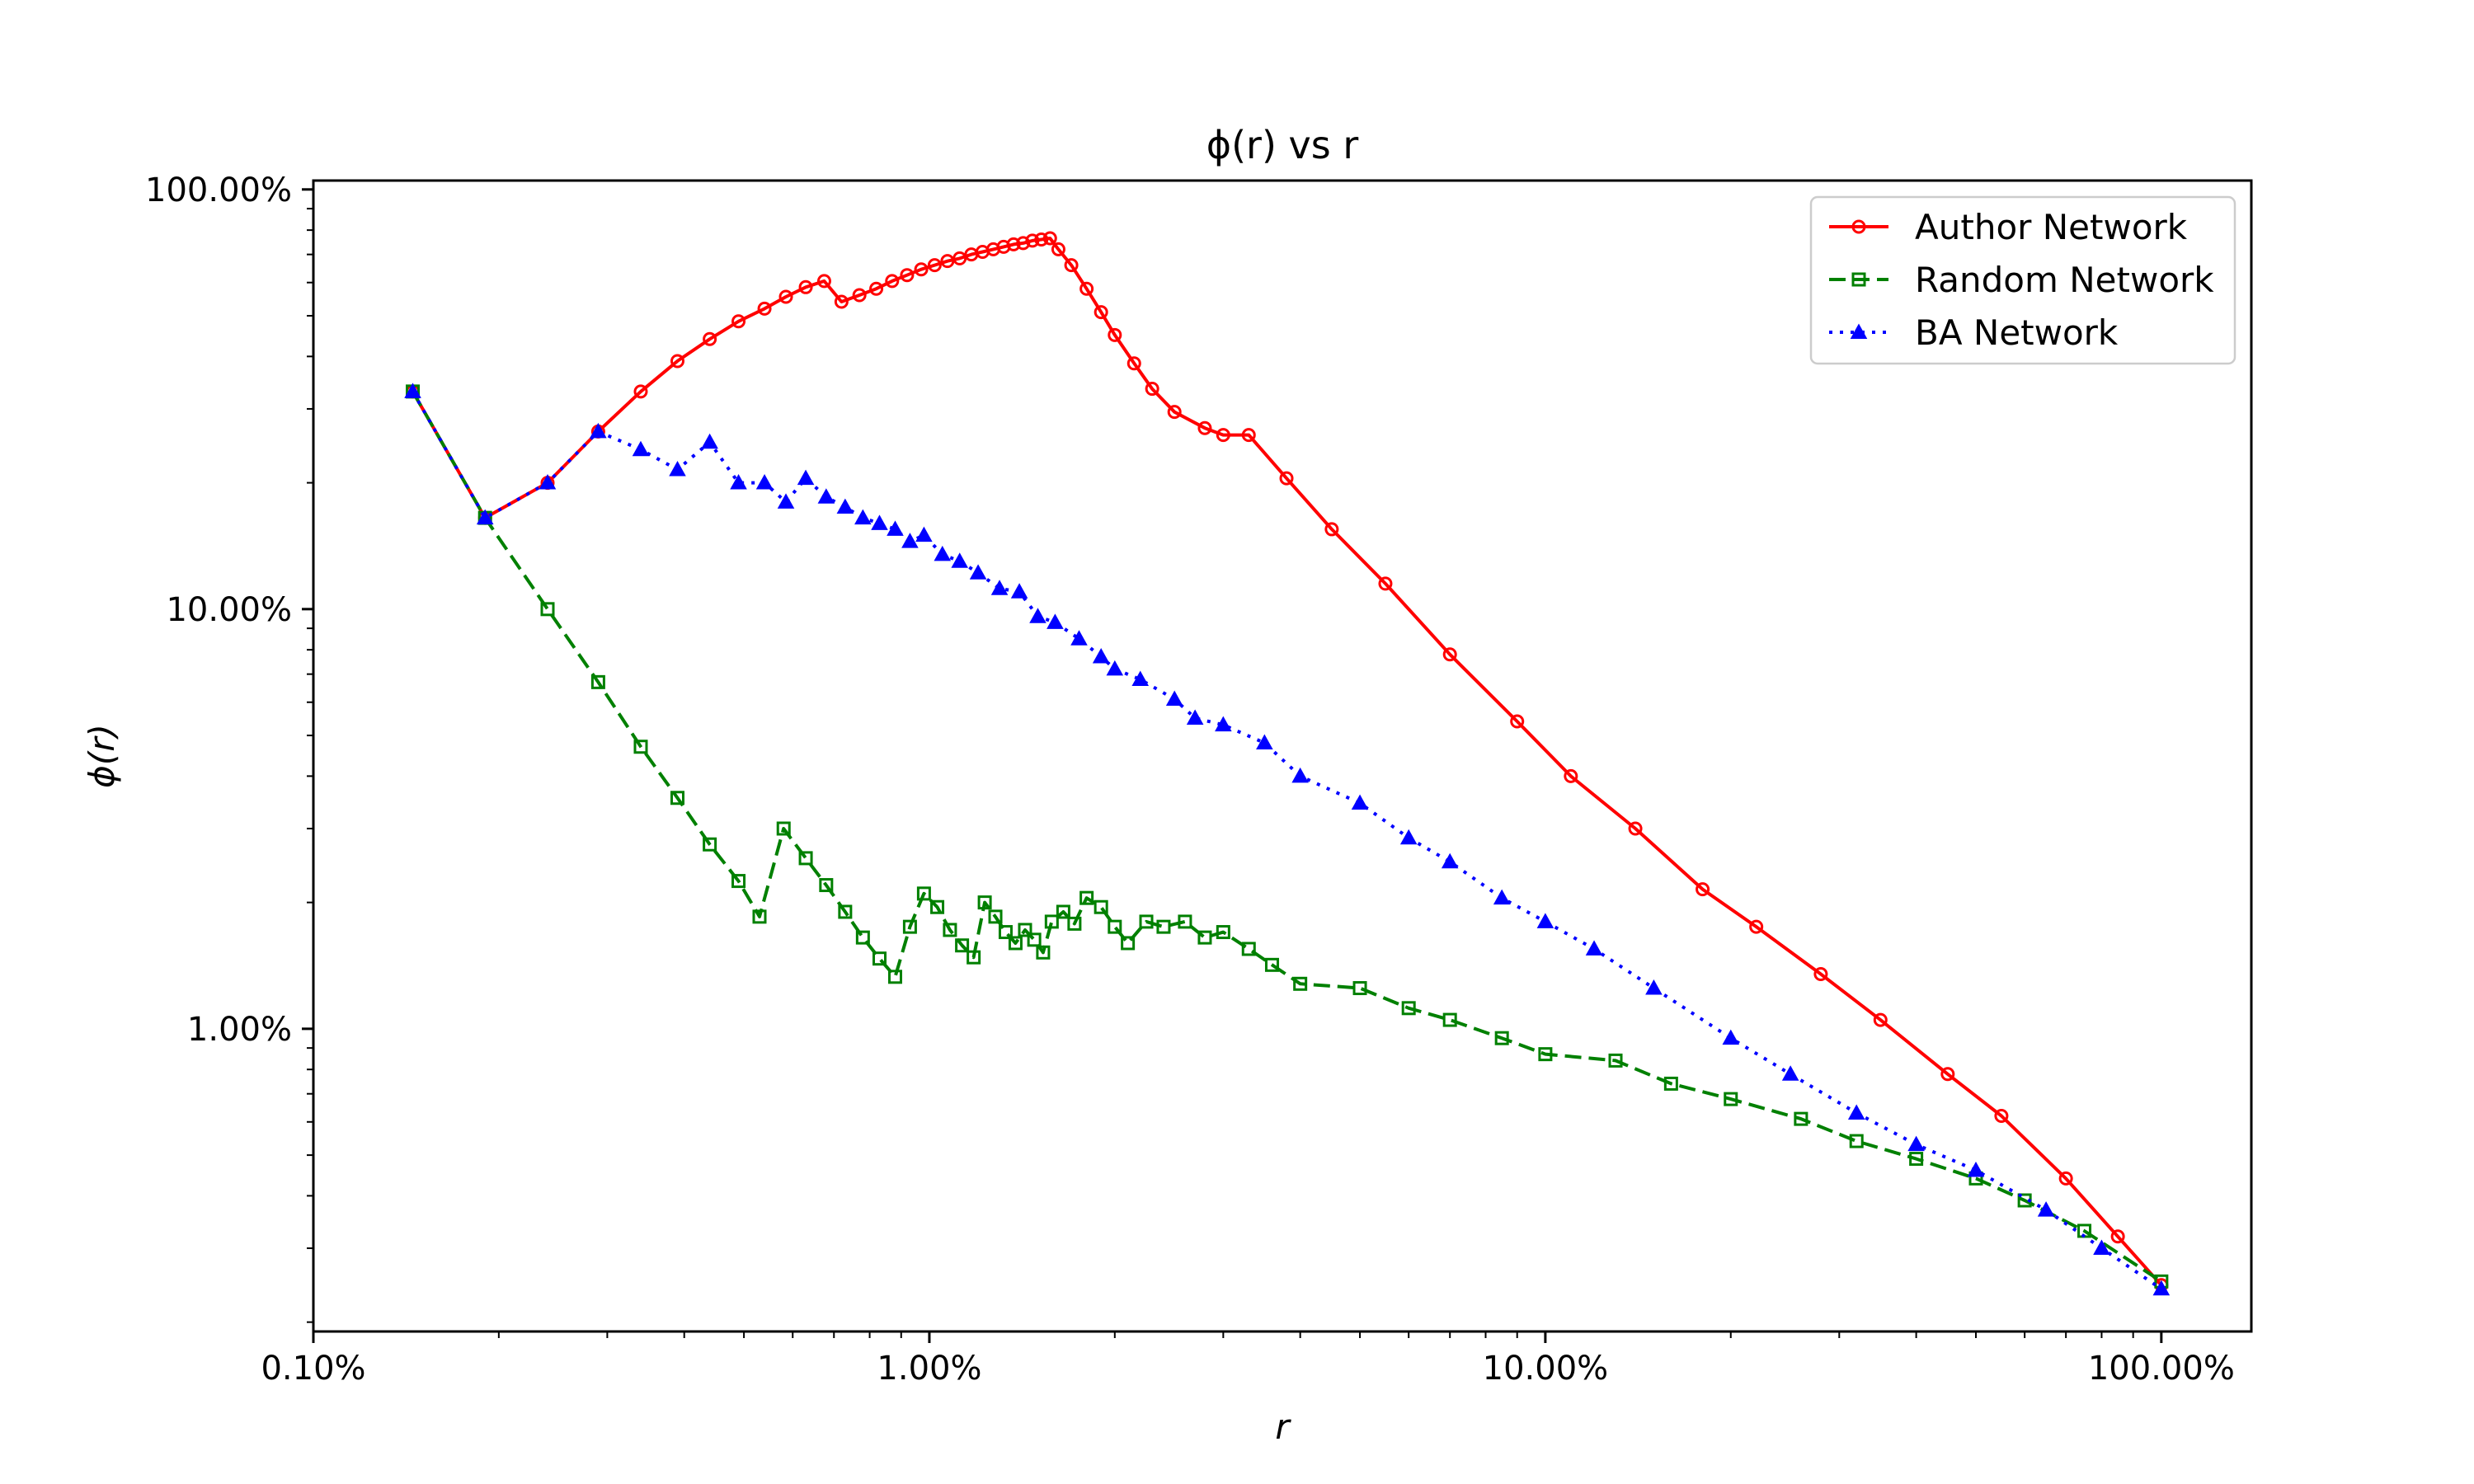  I want to click on y-axis-label: ϕ(r), so click(102, 756).